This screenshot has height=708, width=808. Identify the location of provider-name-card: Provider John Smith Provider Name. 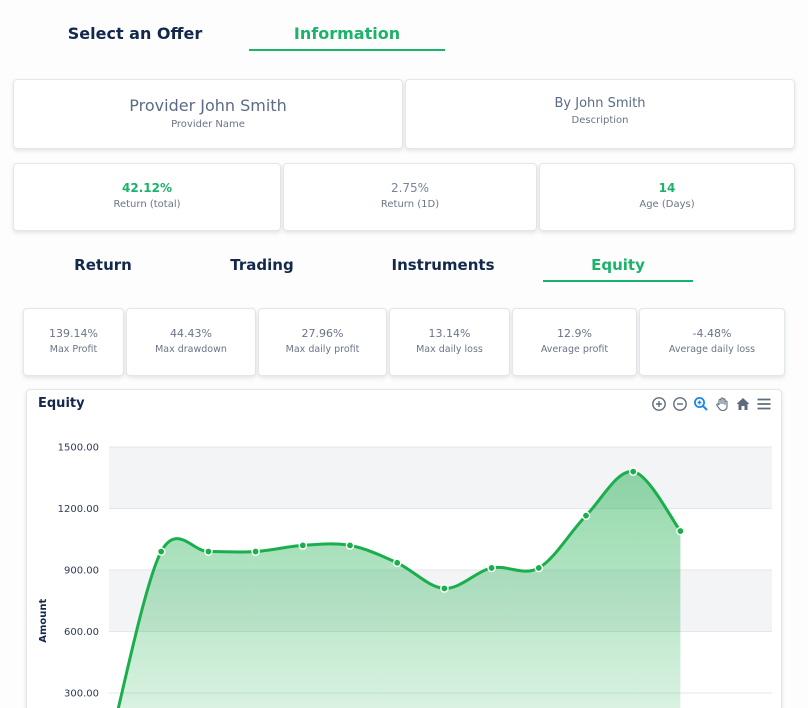
(208, 114).